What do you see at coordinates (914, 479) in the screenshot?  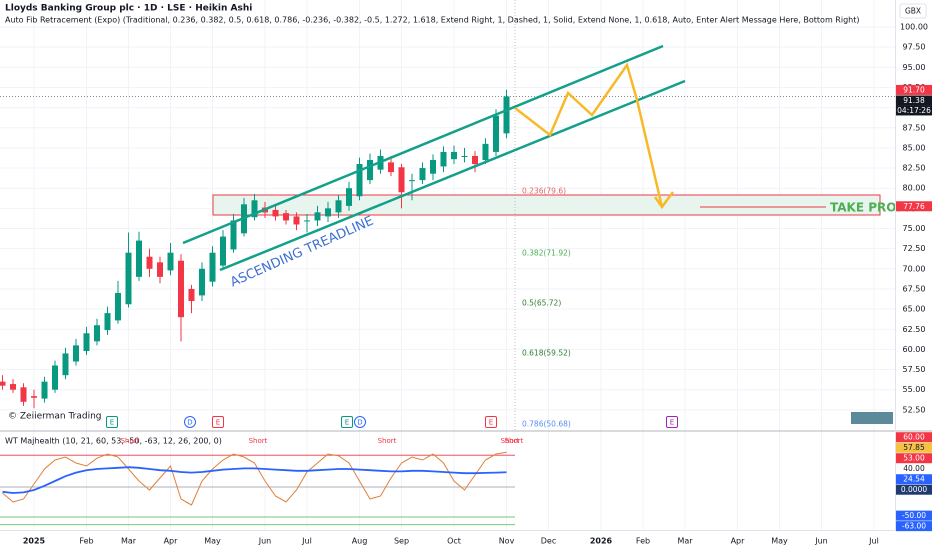 I see `price-tag-label: 24.54` at bounding box center [914, 479].